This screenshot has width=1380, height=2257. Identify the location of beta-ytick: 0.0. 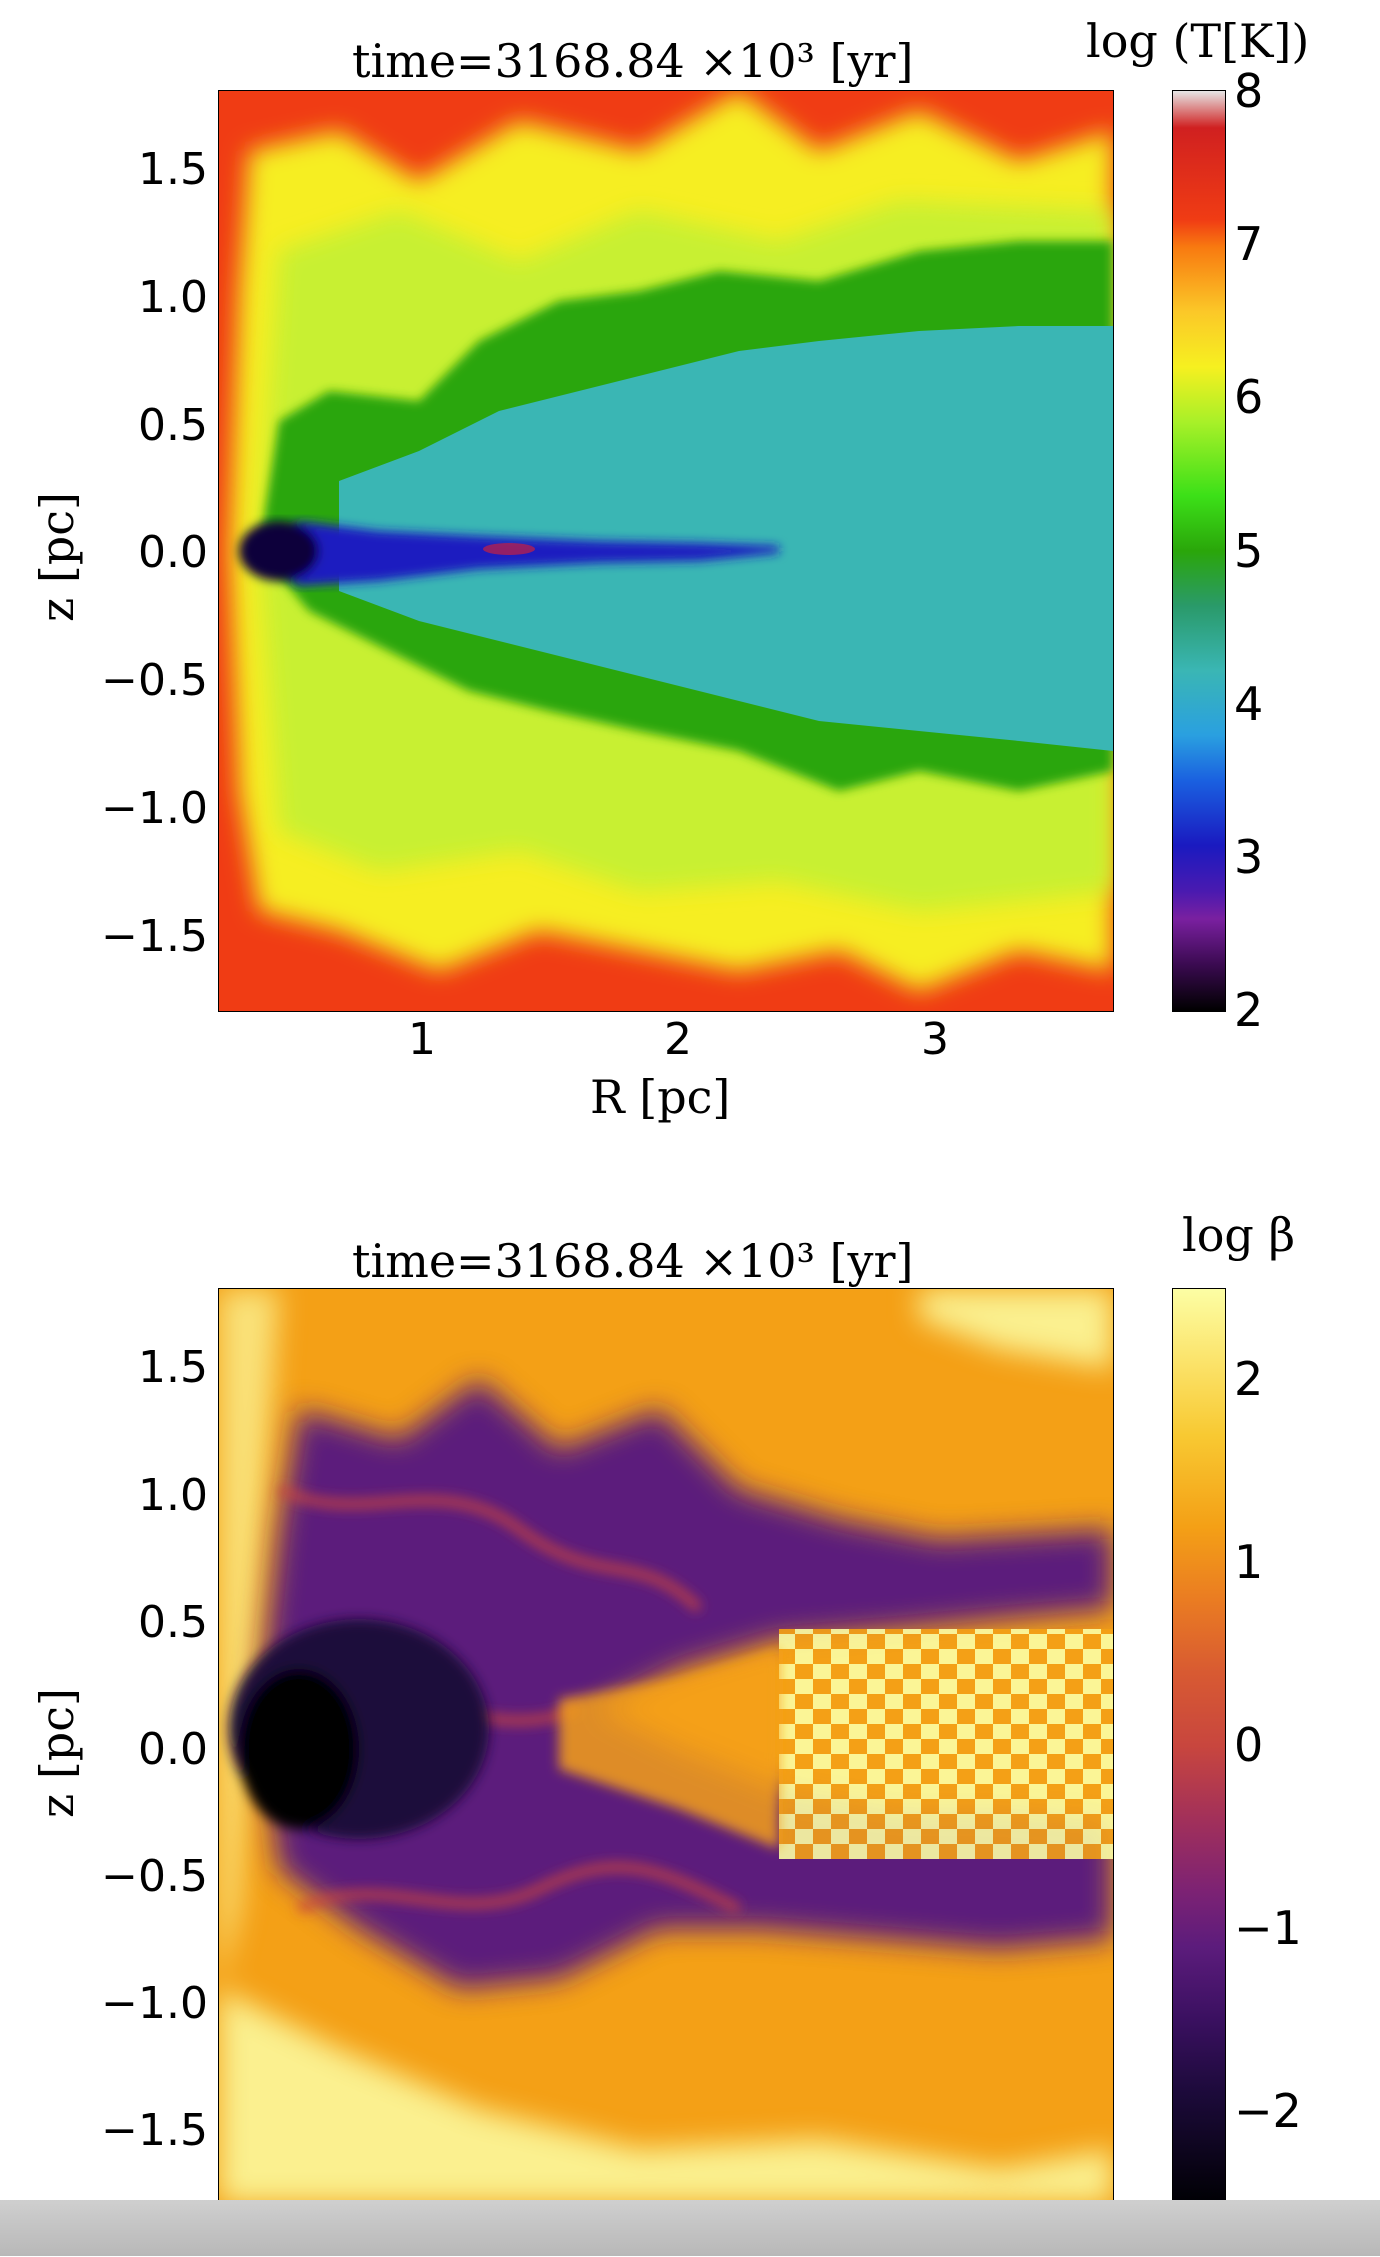
(173, 1749).